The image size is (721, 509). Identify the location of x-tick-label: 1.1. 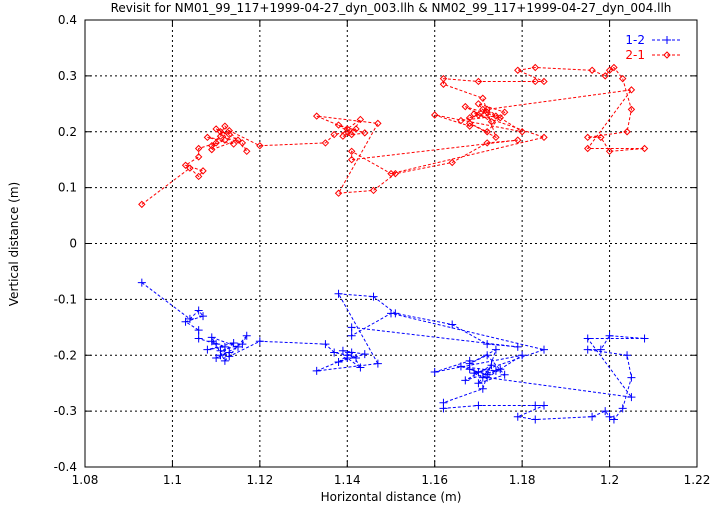
(172, 480).